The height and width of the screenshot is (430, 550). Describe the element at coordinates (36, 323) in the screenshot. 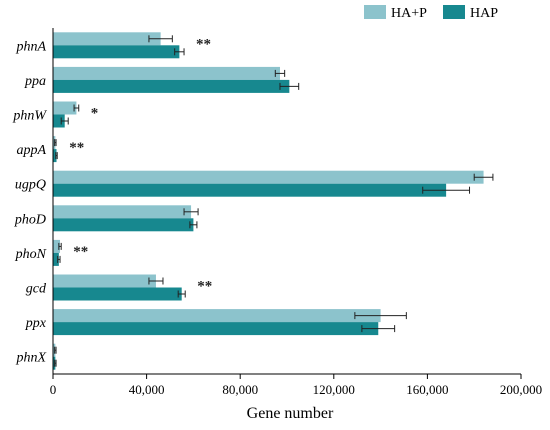

I see `category-label-ppx: ppx` at that location.